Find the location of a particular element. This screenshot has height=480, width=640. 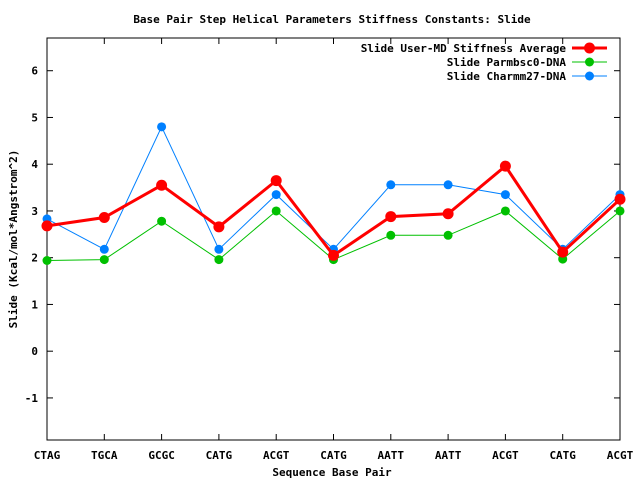

y-tick-label: -1 is located at coordinates (32, 398).